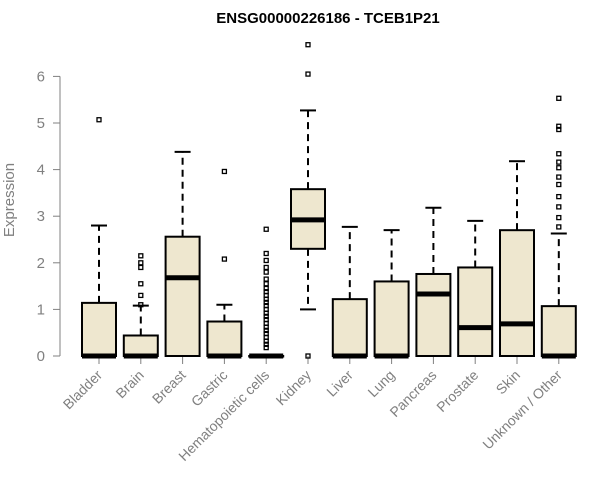 This screenshot has height=500, width=600. I want to click on box-prostate, so click(475, 288).